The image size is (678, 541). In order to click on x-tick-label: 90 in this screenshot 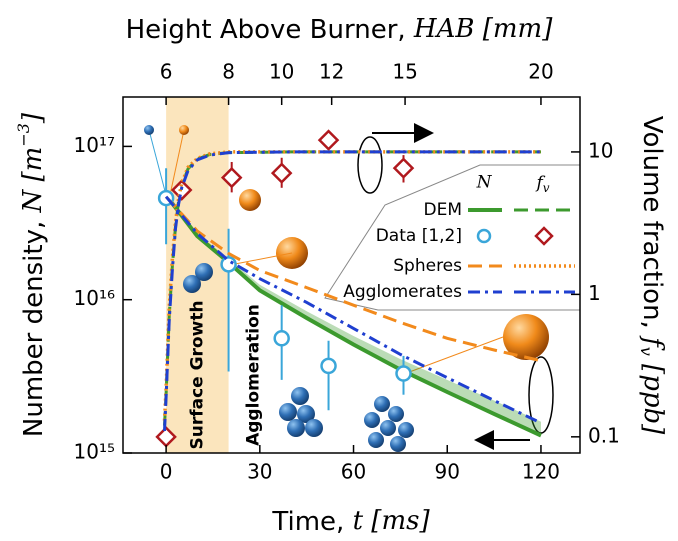, I will do `click(447, 472)`.